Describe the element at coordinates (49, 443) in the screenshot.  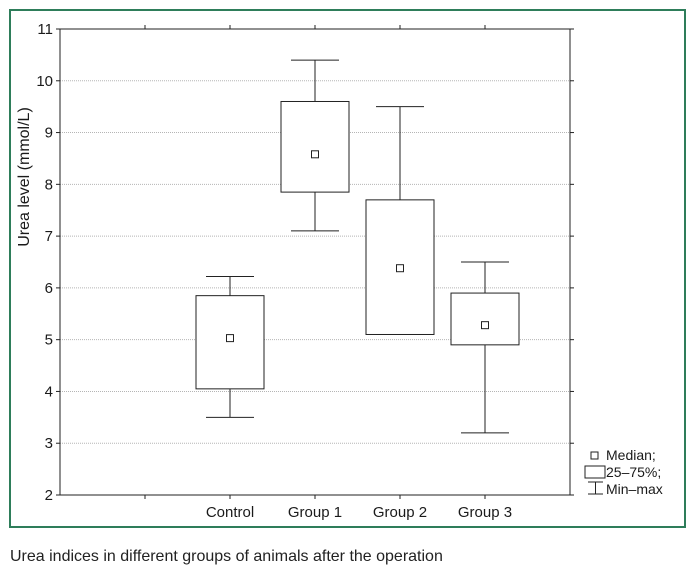
I see `y-tick-label: 3` at that location.